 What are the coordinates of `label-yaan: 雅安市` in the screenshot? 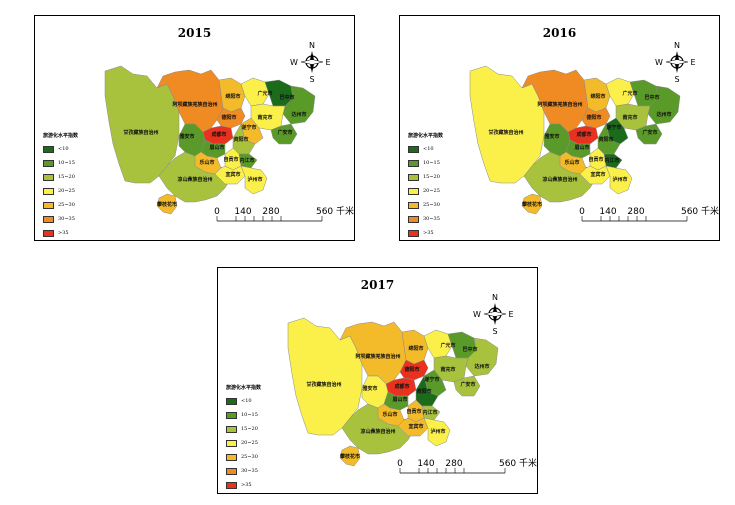 It's located at (369, 388).